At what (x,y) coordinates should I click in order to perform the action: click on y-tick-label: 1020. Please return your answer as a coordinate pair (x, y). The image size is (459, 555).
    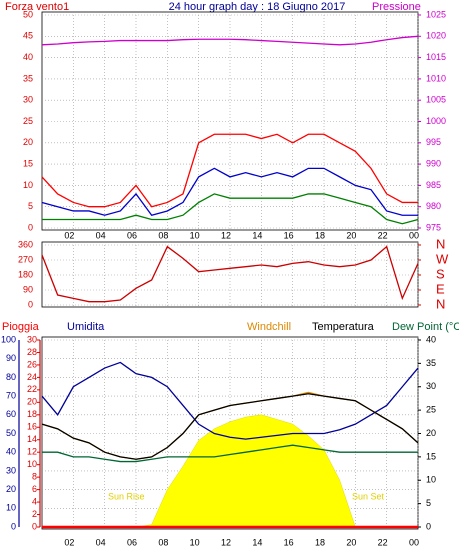
    Looking at the image, I should click on (436, 36).